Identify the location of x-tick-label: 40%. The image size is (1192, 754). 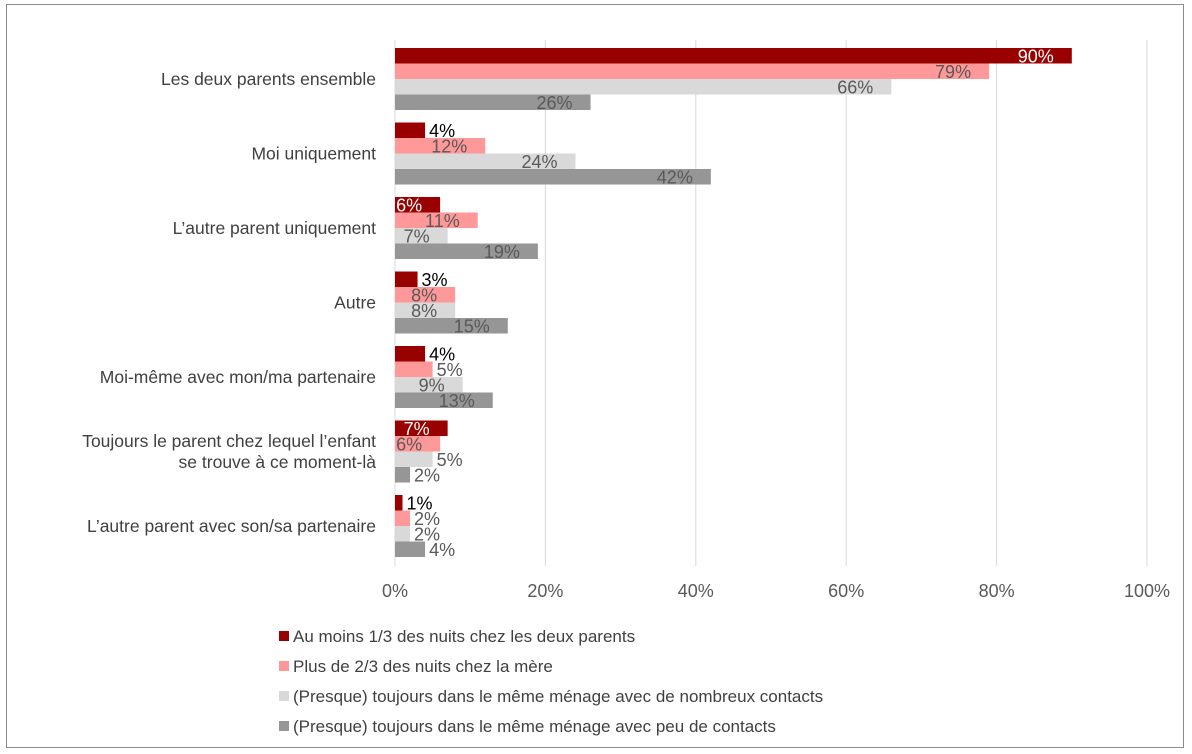
(696, 591).